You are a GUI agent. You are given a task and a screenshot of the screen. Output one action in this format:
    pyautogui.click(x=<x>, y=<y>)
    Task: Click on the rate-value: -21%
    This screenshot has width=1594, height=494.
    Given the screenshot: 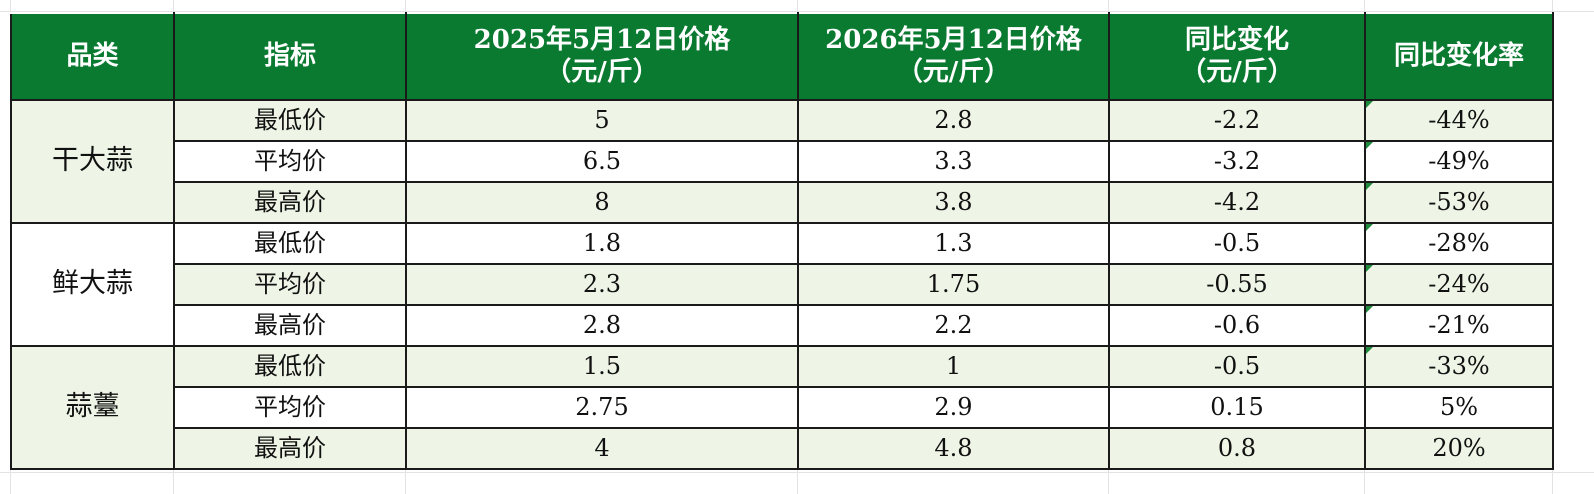 What is the action you would take?
    pyautogui.click(x=1459, y=325)
    